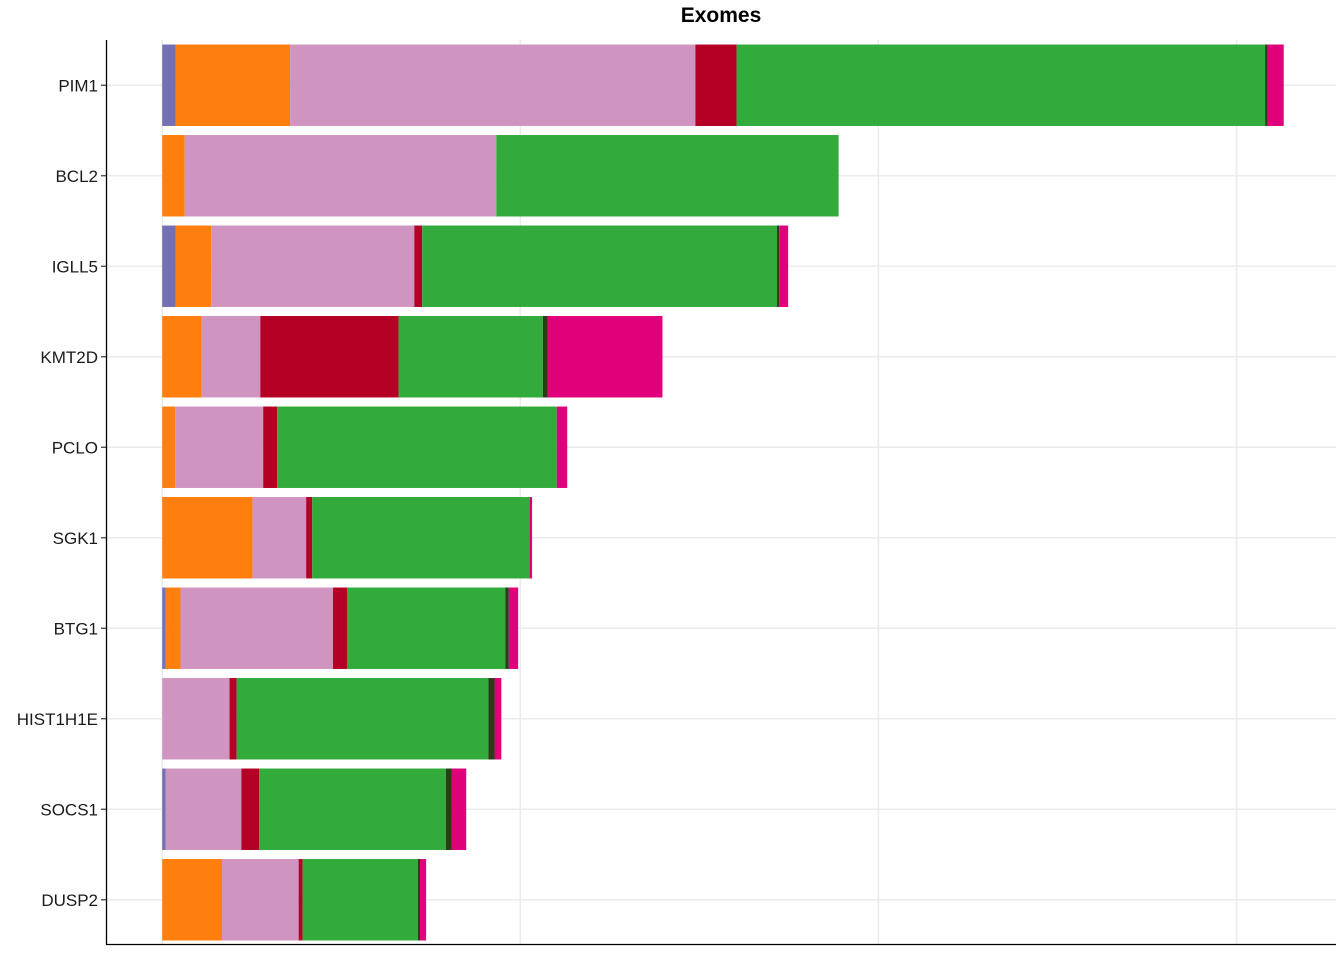  Describe the element at coordinates (76, 628) in the screenshot. I see `y-tick-label: BTG1` at that location.